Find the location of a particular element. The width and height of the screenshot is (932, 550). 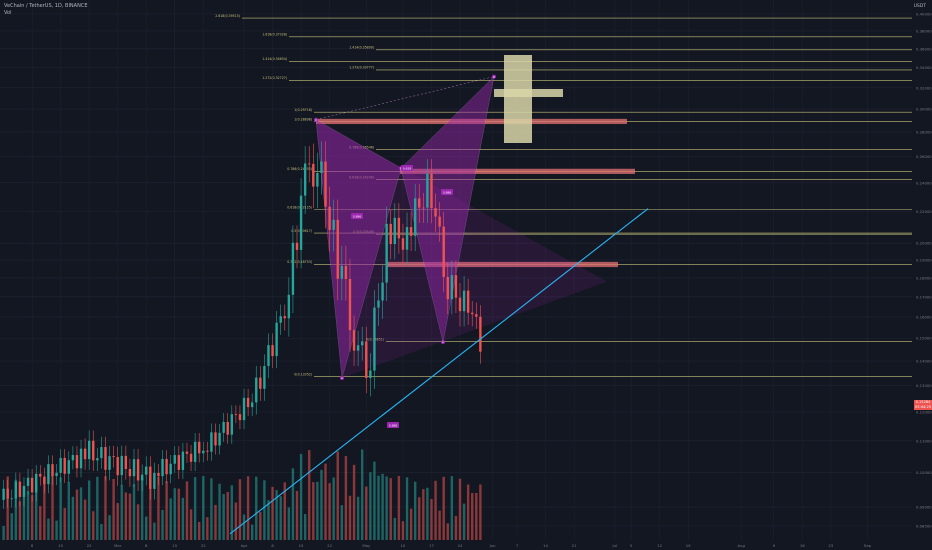

price-tick-label: 0.09000 is located at coordinates (924, 507).